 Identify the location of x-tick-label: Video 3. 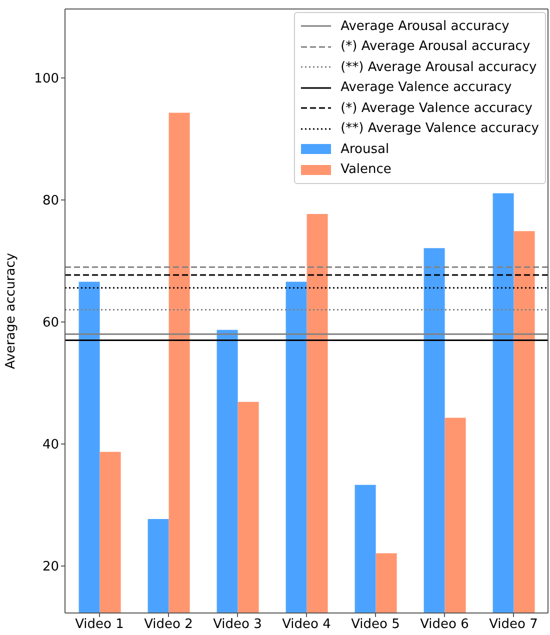
(237, 624).